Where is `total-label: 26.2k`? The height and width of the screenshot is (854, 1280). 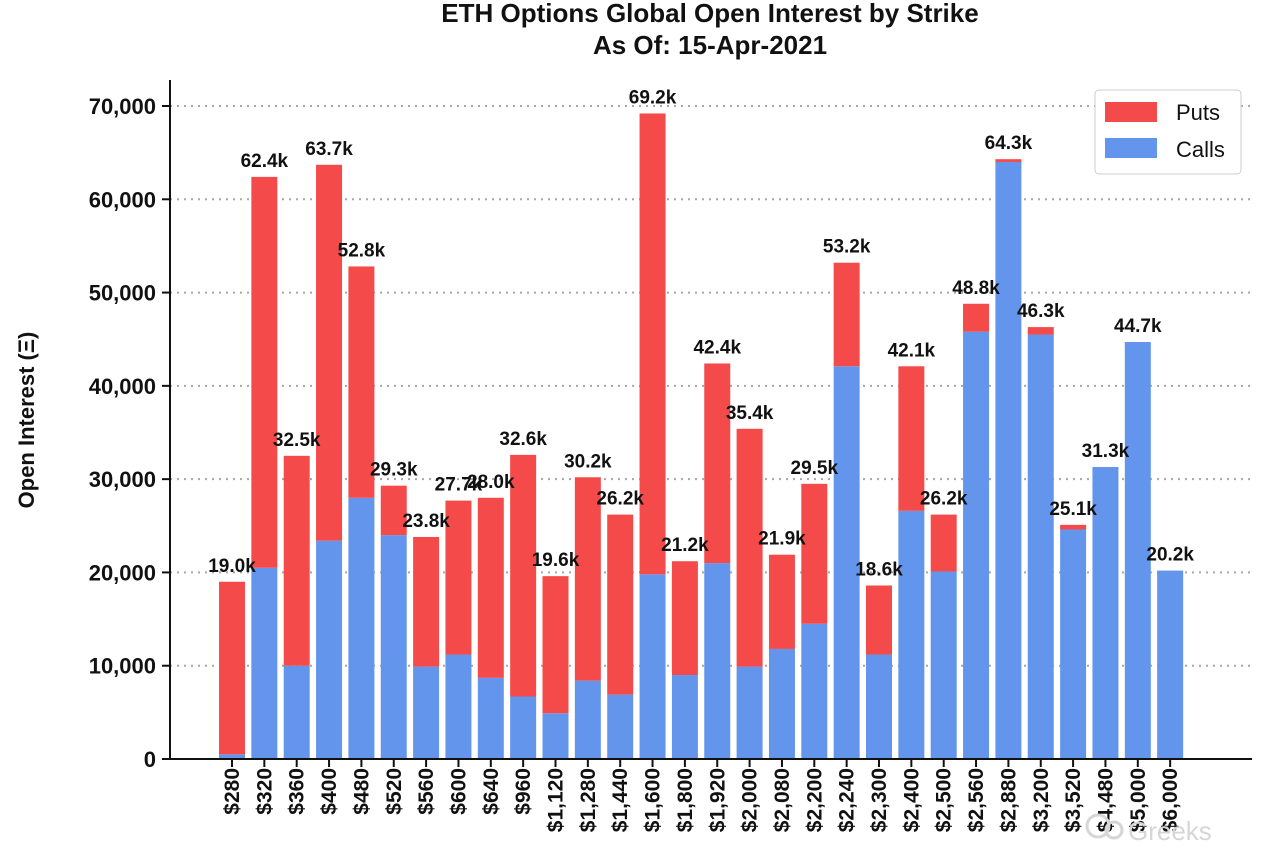 total-label: 26.2k is located at coordinates (944, 499).